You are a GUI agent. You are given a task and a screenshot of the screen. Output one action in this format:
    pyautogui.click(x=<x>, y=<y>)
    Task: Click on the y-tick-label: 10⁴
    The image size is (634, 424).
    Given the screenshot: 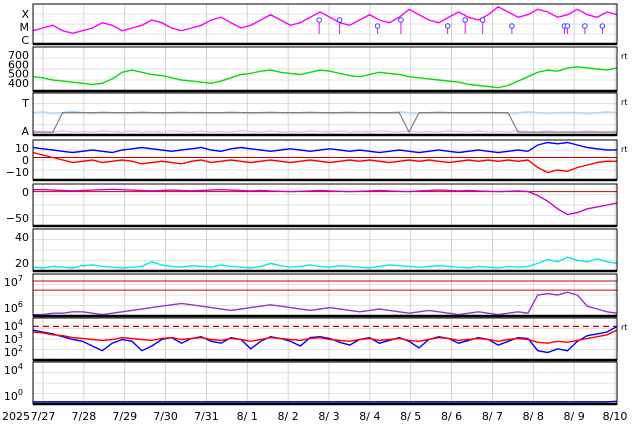 What is the action you would take?
    pyautogui.click(x=13, y=369)
    